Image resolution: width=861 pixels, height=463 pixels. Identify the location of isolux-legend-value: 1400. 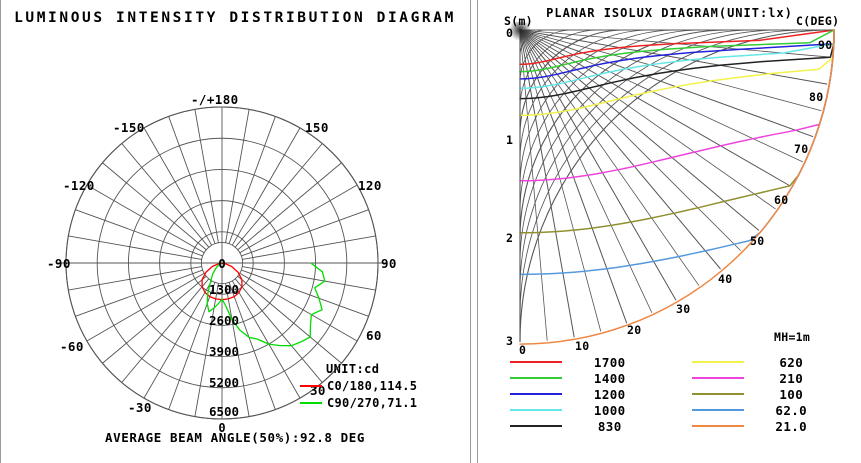
(609, 378).